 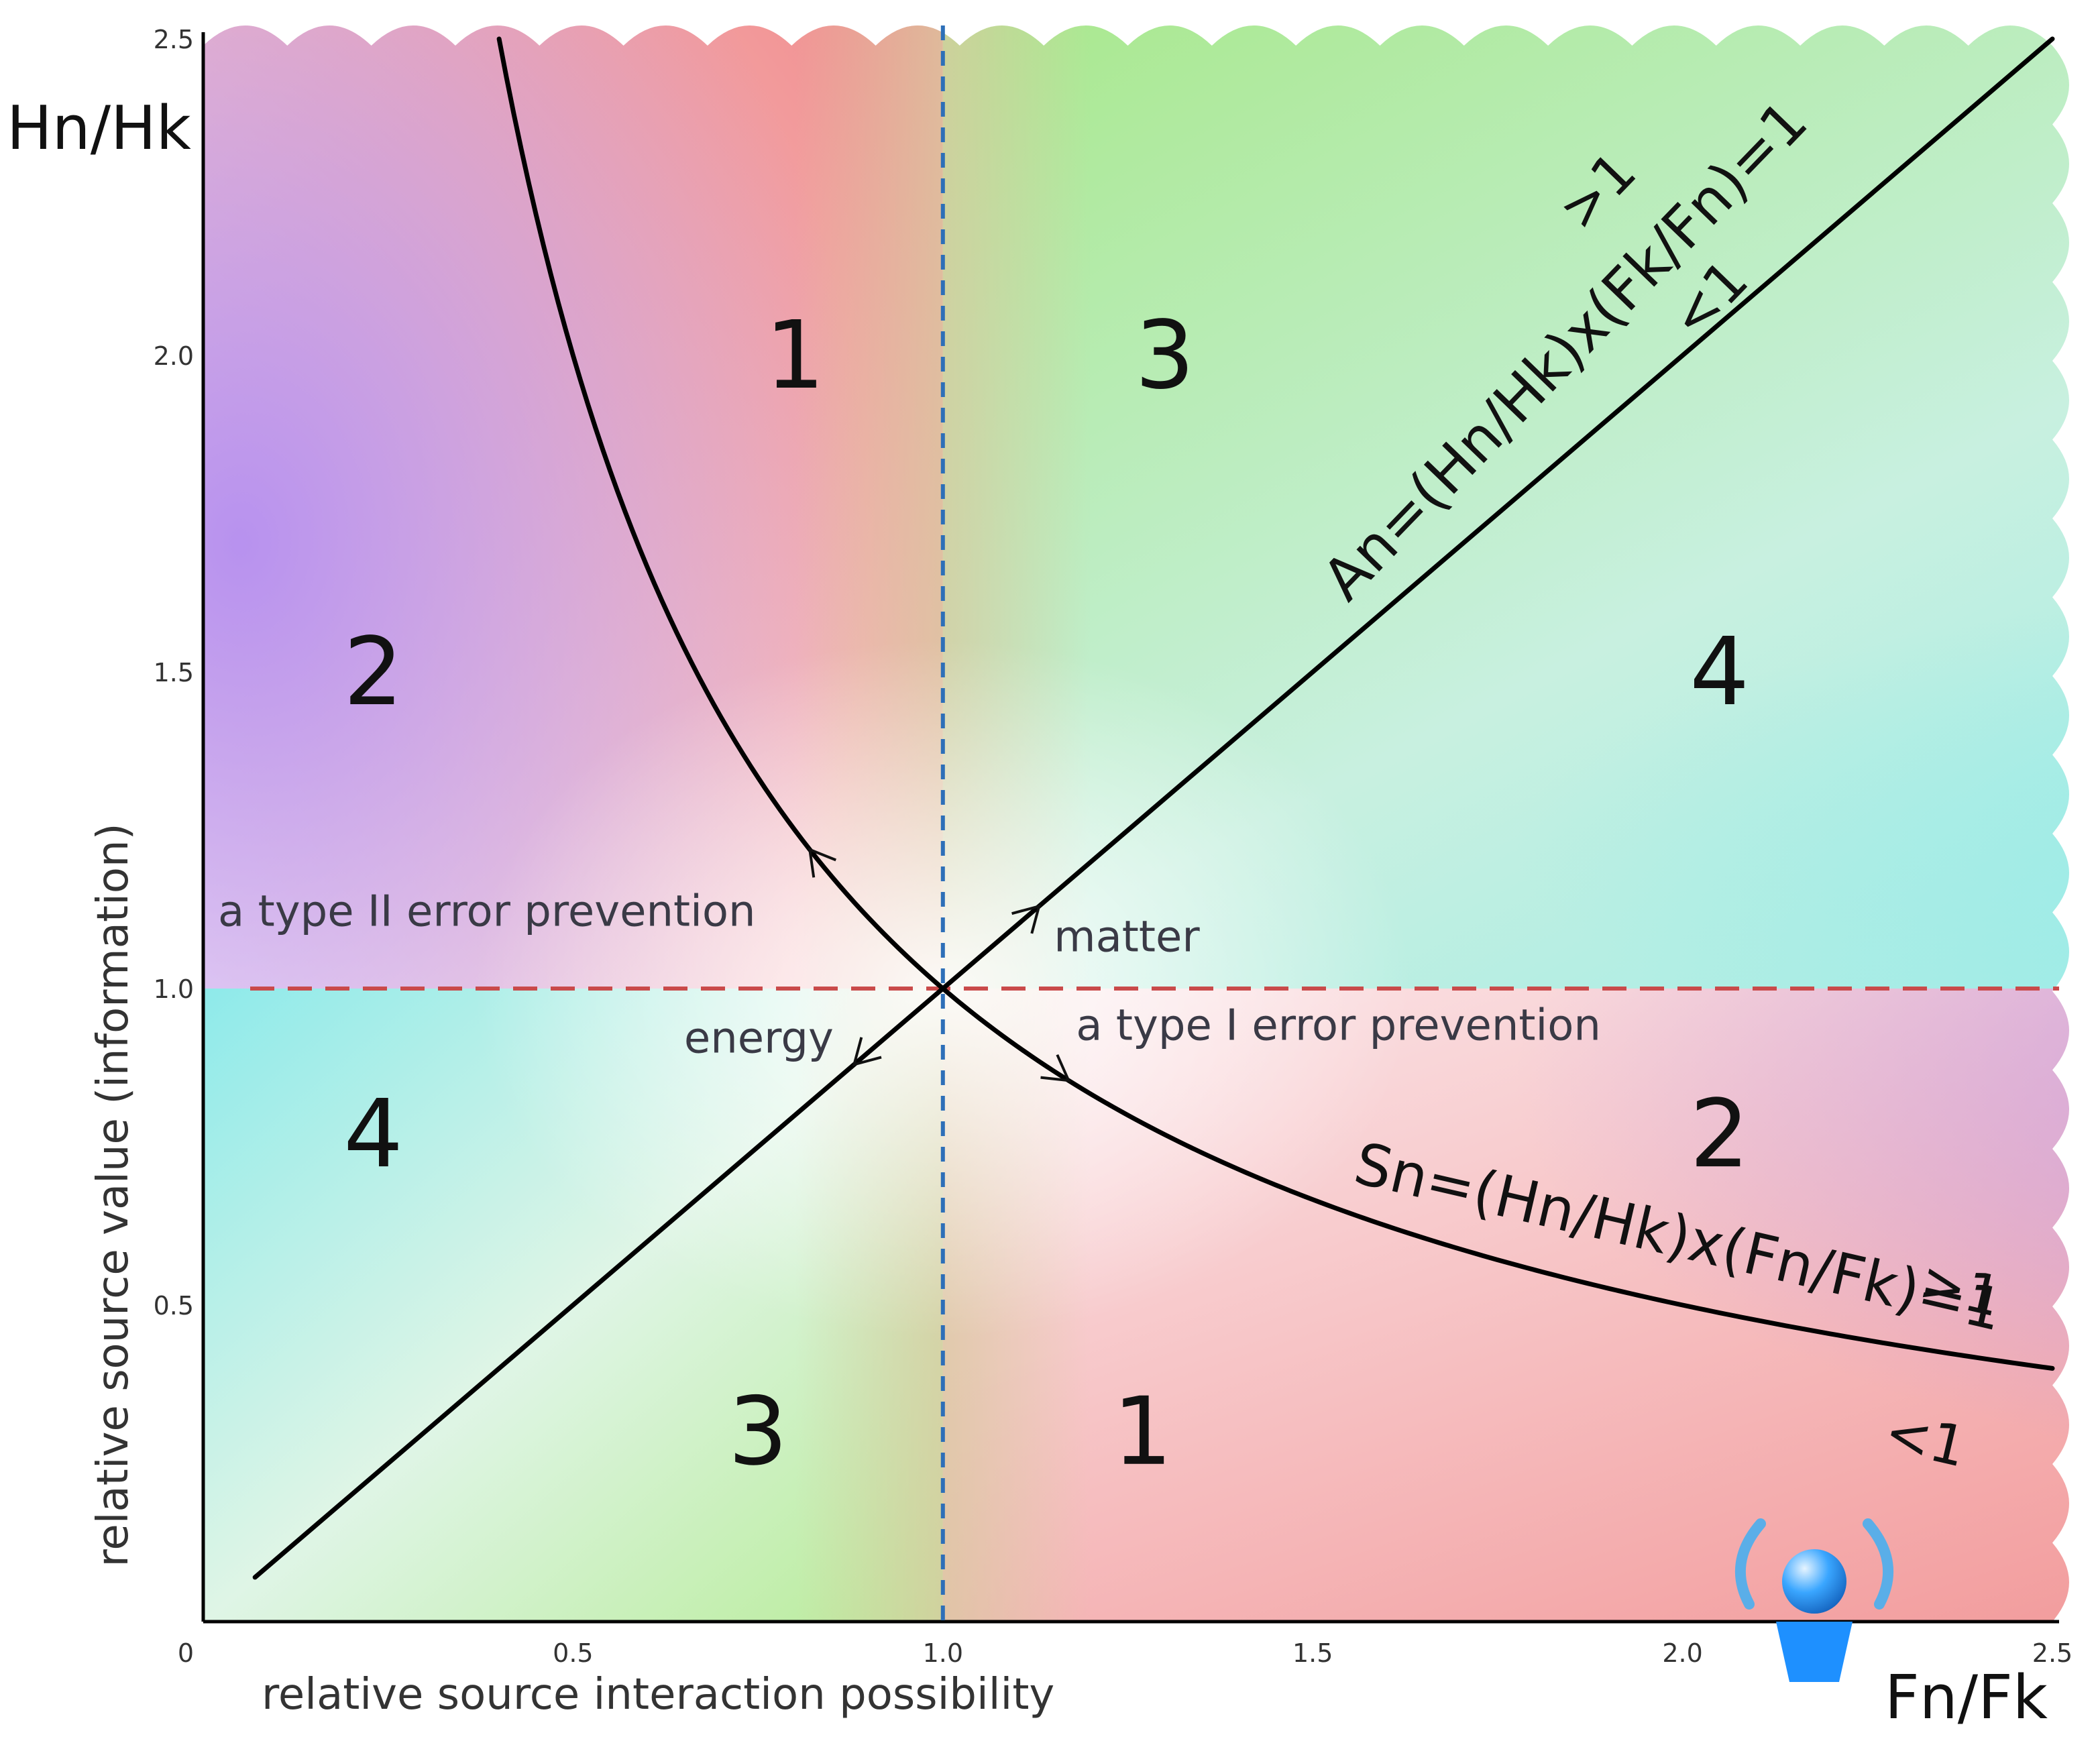 What do you see at coordinates (1026, 919) in the screenshot?
I see `arrow-matter-icon` at bounding box center [1026, 919].